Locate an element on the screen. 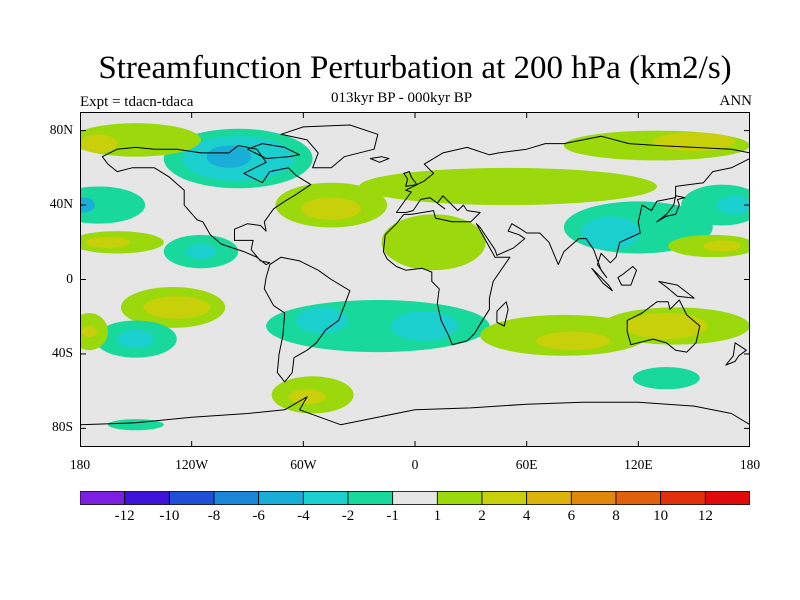 Image resolution: width=800 pixels, height=600 pixels. colorbar-label: 8 is located at coordinates (616, 516).